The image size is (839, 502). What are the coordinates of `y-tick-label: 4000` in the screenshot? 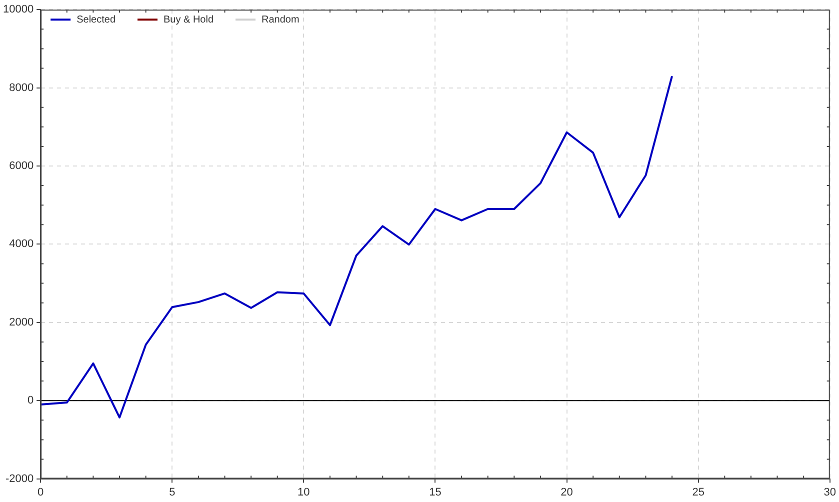 It's located at (21, 244).